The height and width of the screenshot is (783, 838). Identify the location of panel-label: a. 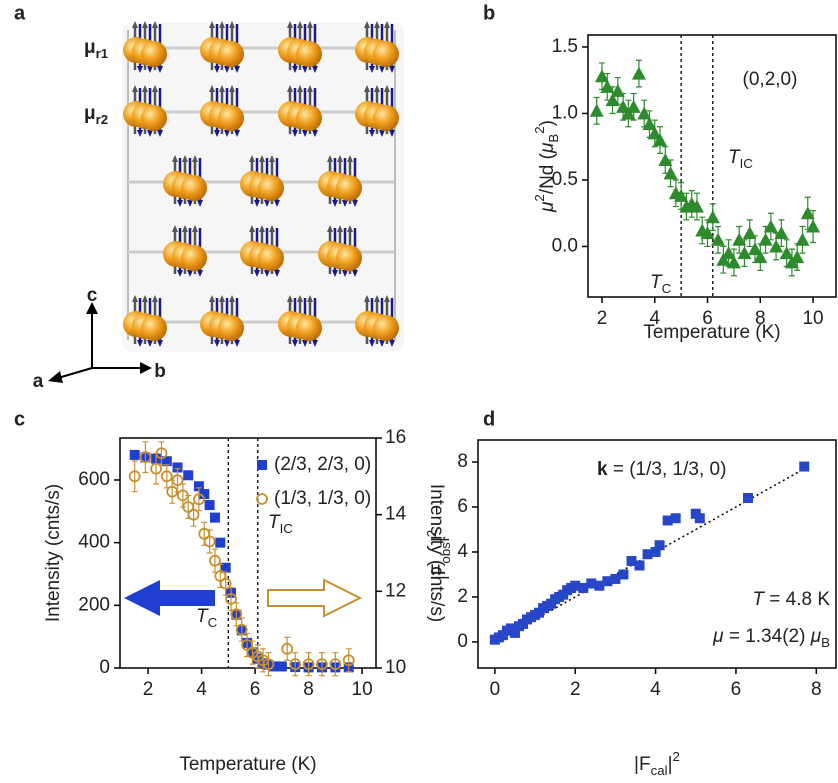
(20, 13).